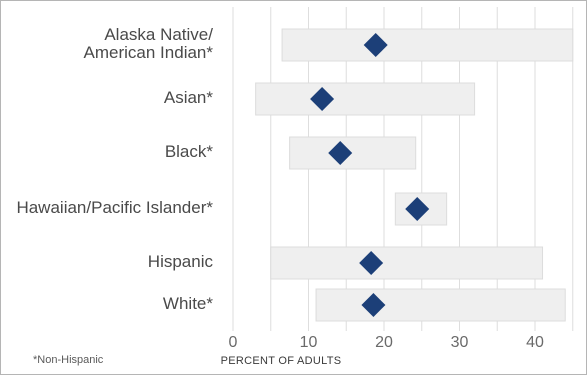 Image resolution: width=587 pixels, height=375 pixels. I want to click on category-label: Hawaiian/Pacific Islander*, so click(106, 208).